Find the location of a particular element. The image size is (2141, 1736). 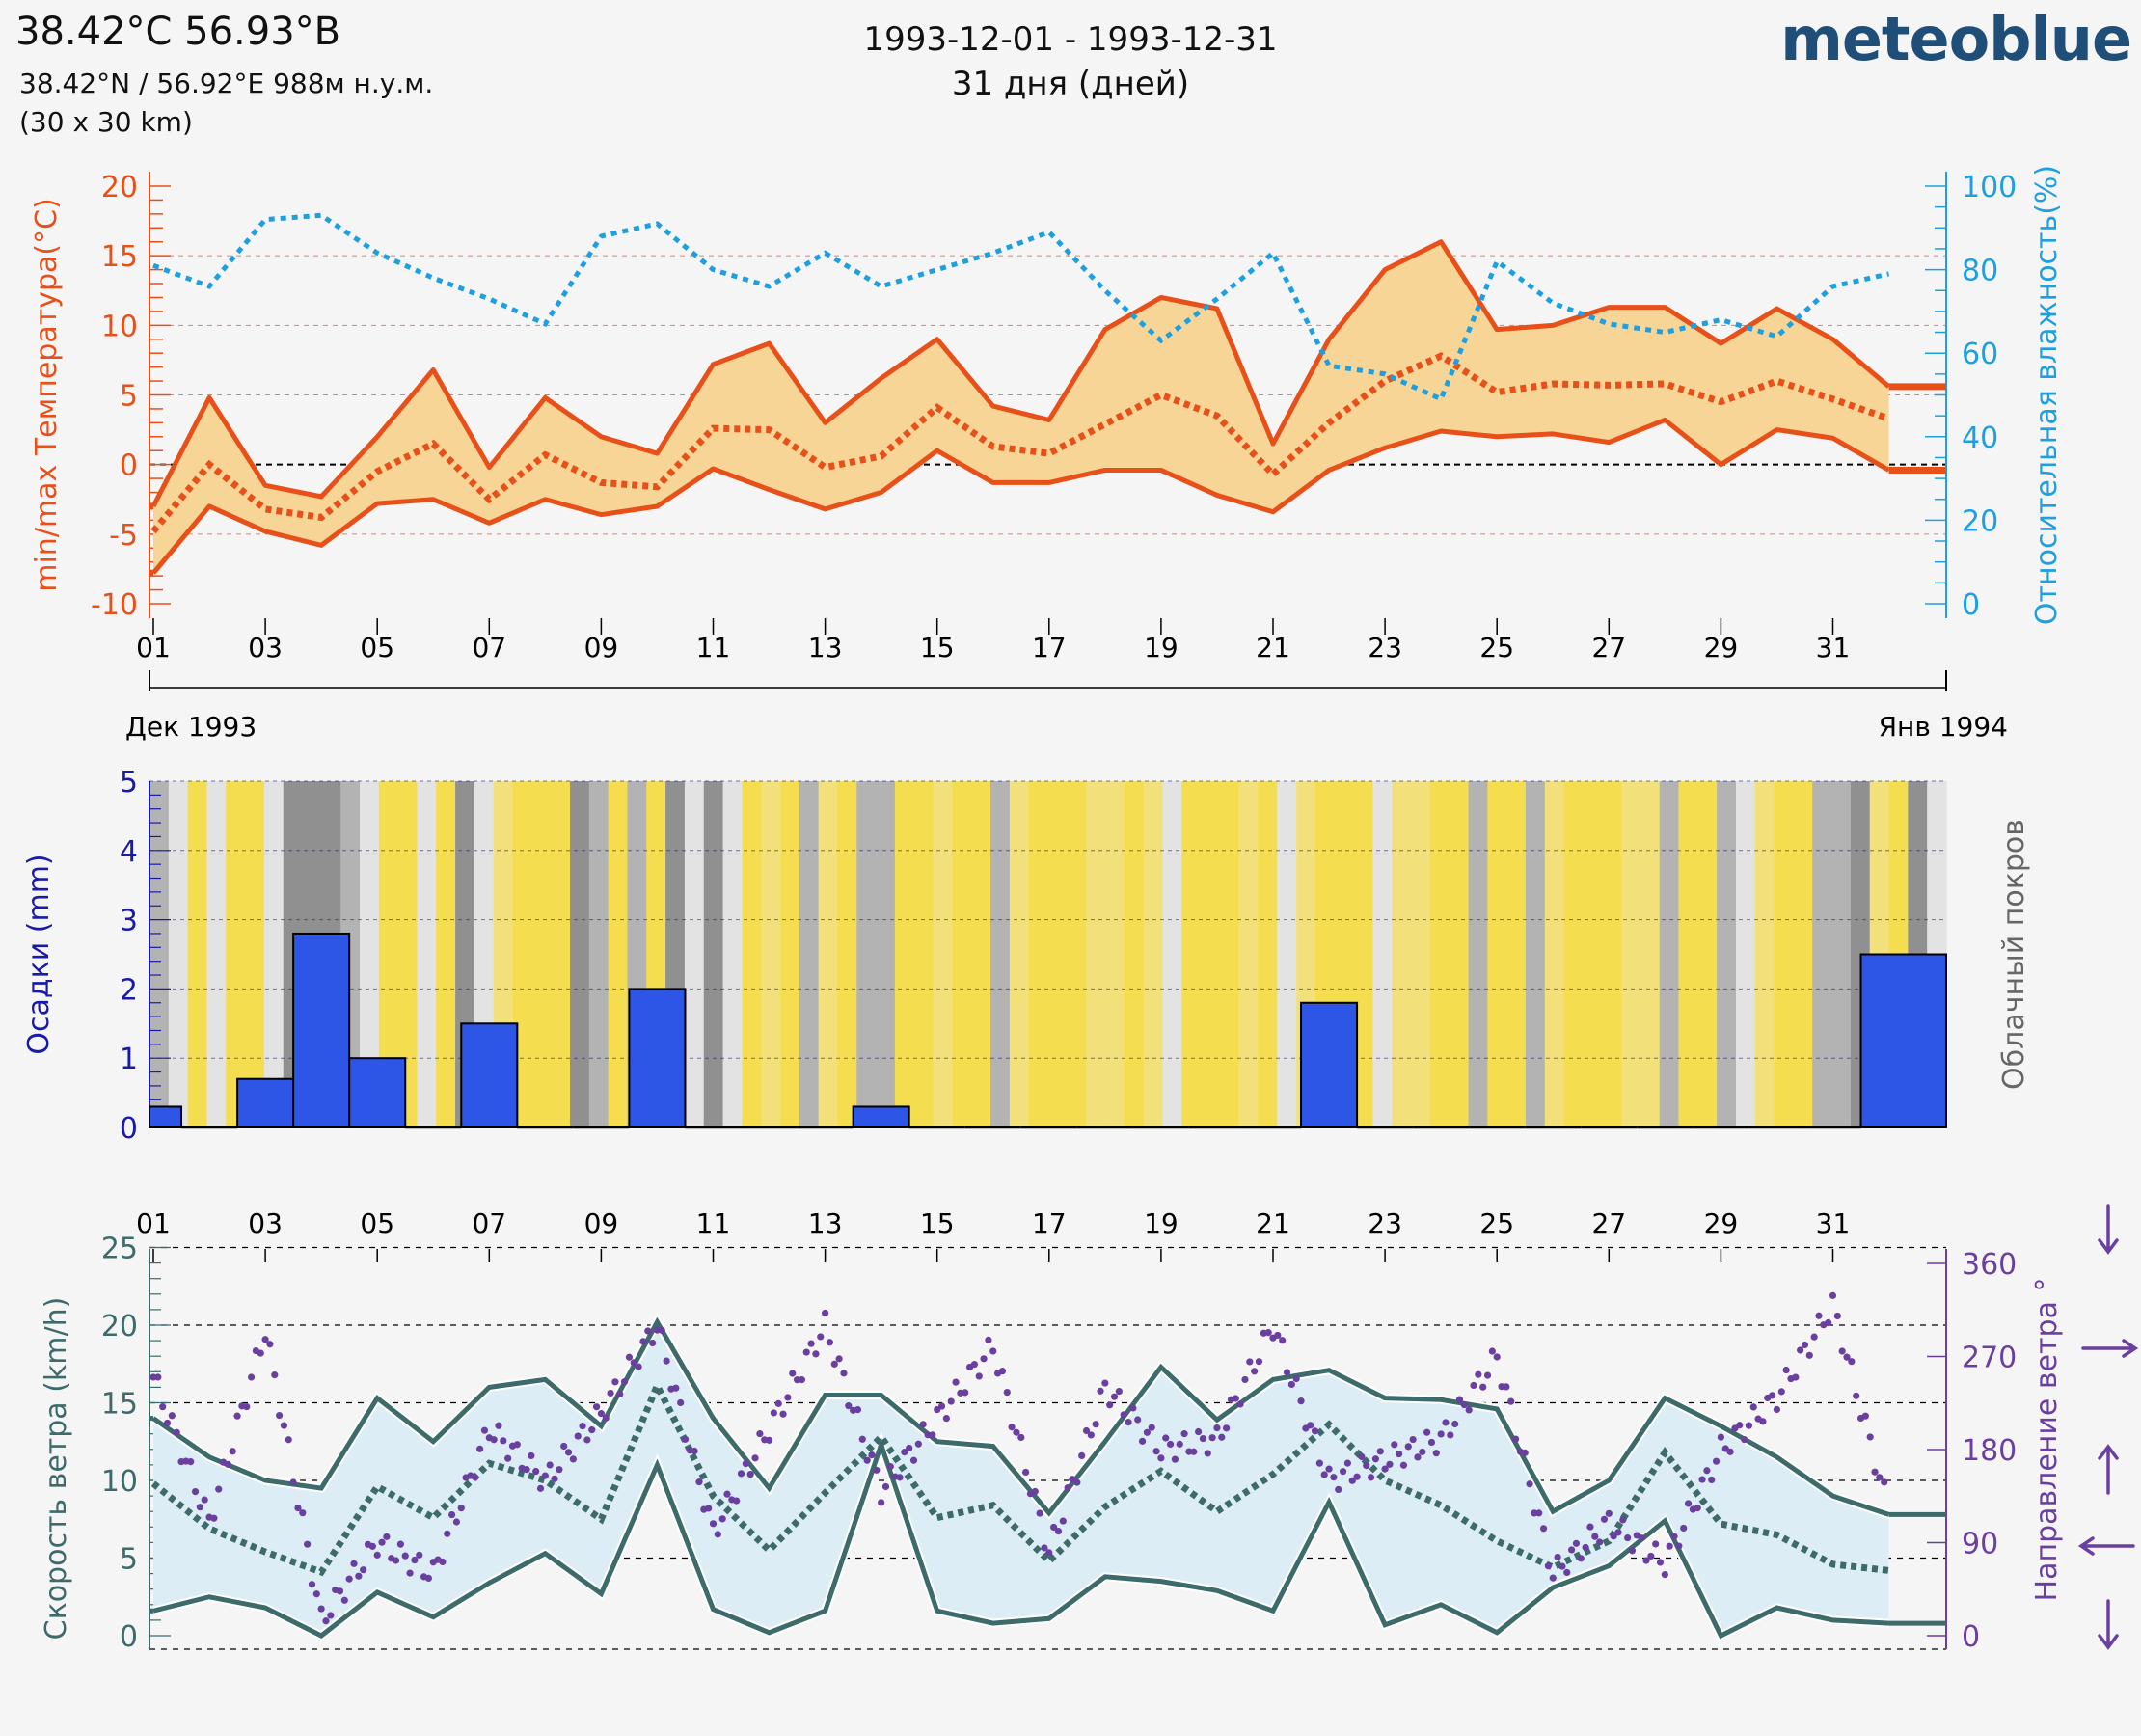

wind-date-tick-label: 15 is located at coordinates (938, 1223).